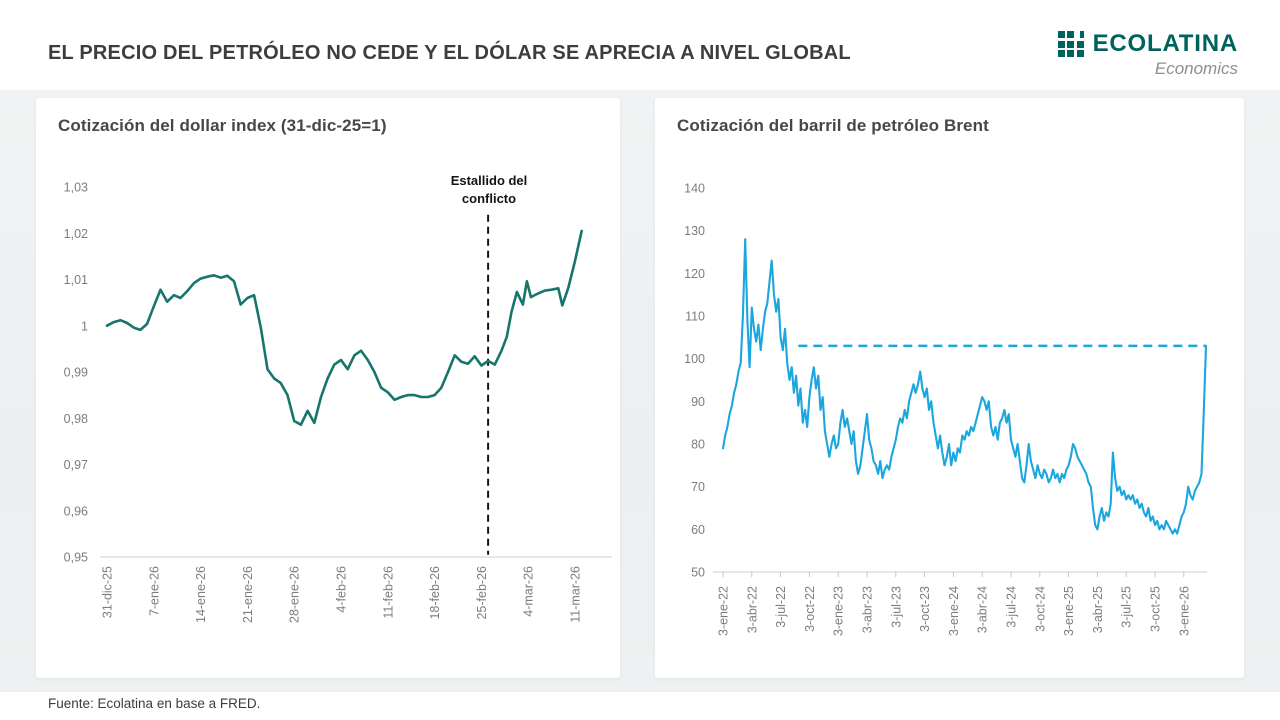 The width and height of the screenshot is (1280, 720). Describe the element at coordinates (694, 231) in the screenshot. I see `y-tick-label: 130` at that location.